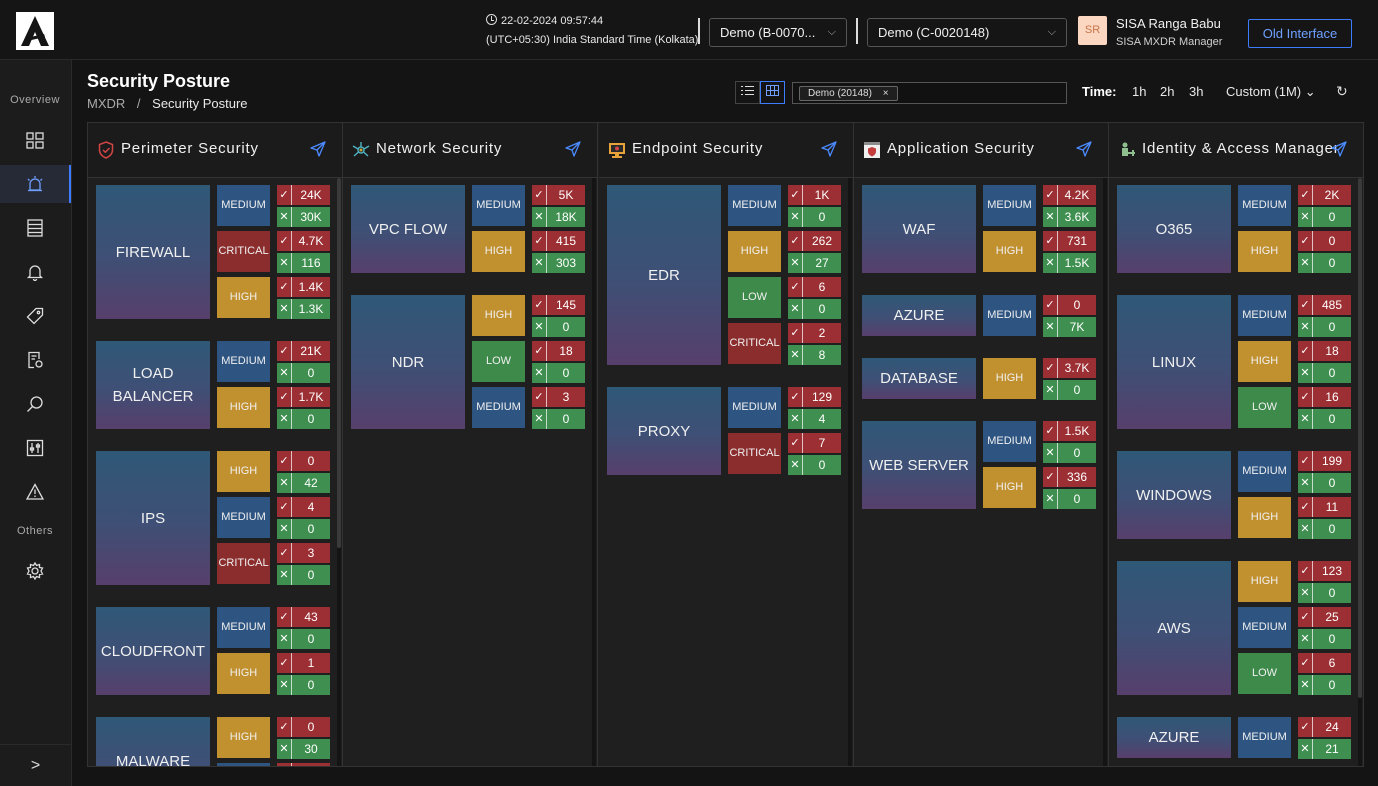 The width and height of the screenshot is (1378, 786). Describe the element at coordinates (814, 333) in the screenshot. I see `resolved-count: ✓ 2` at that location.